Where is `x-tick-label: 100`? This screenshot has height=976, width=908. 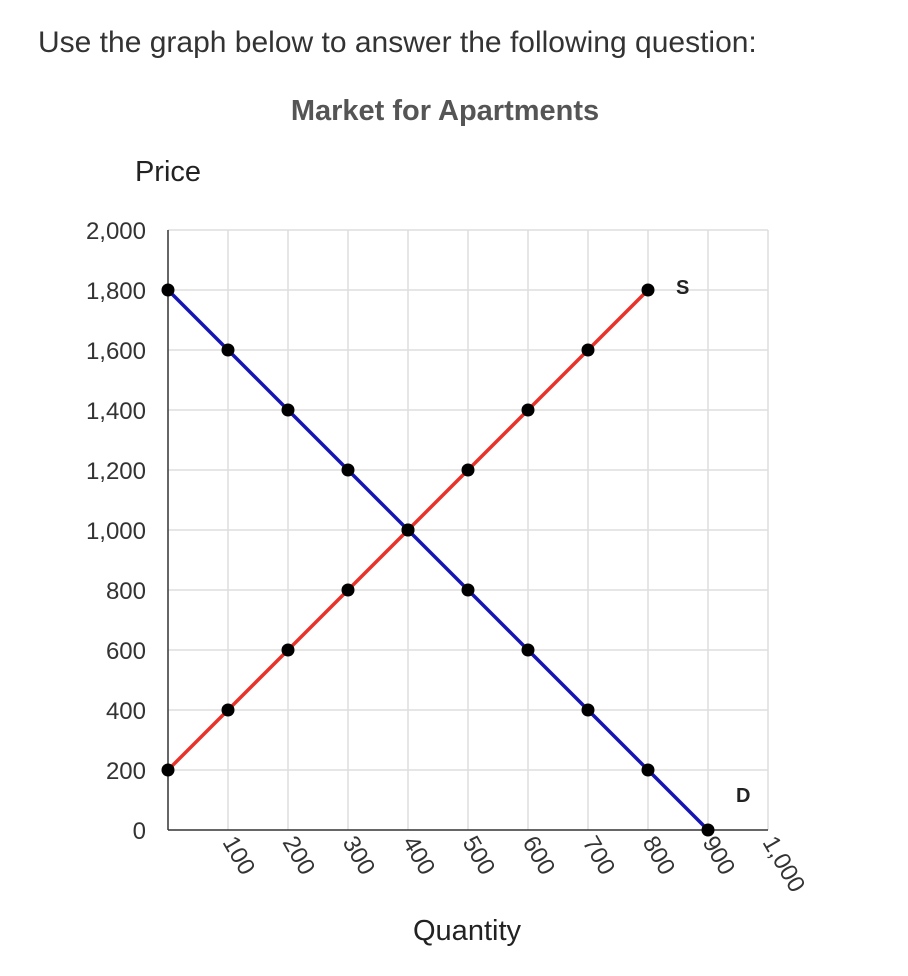
x-tick-label: 100 is located at coordinates (238, 856).